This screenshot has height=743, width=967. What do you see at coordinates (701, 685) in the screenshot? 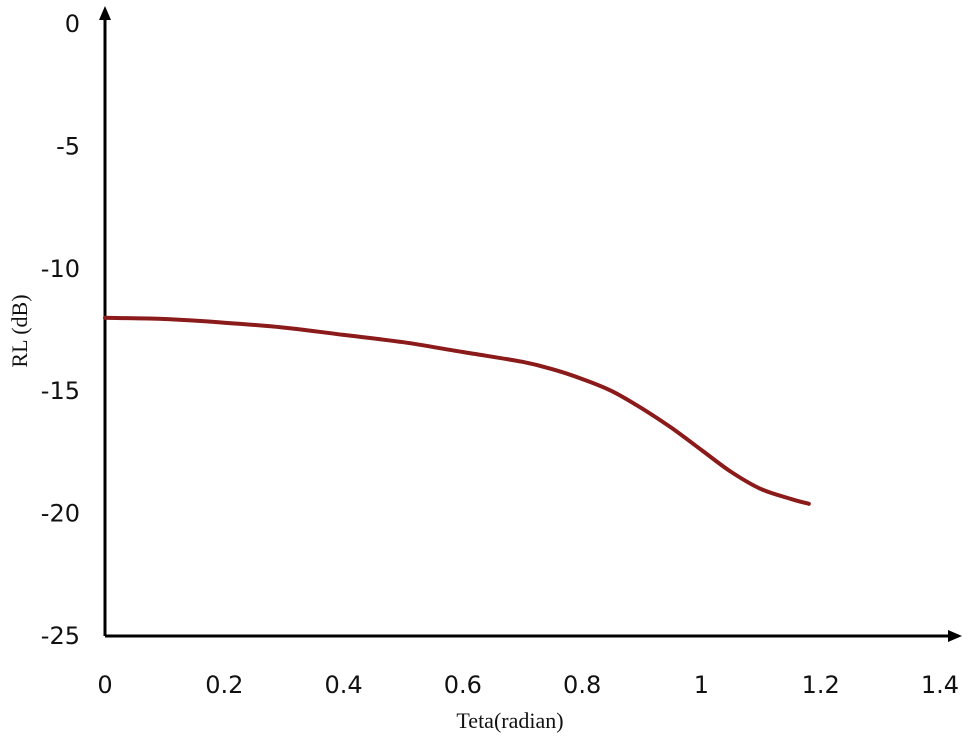
I see `x-tick-label: 1` at bounding box center [701, 685].